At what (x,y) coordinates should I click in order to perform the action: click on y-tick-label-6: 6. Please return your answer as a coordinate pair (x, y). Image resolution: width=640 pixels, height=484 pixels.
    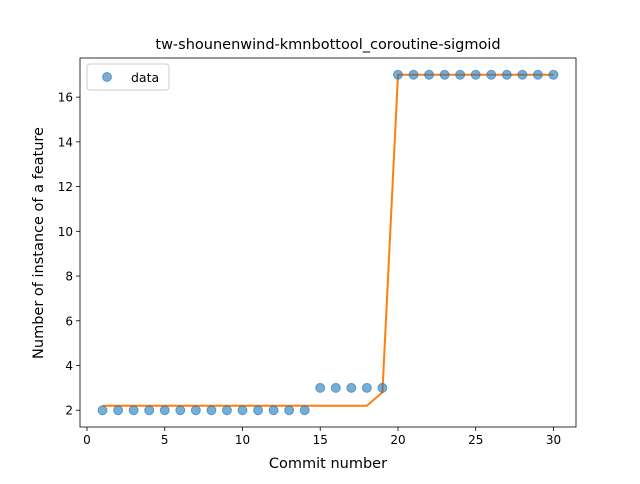
    Looking at the image, I should click on (69, 321).